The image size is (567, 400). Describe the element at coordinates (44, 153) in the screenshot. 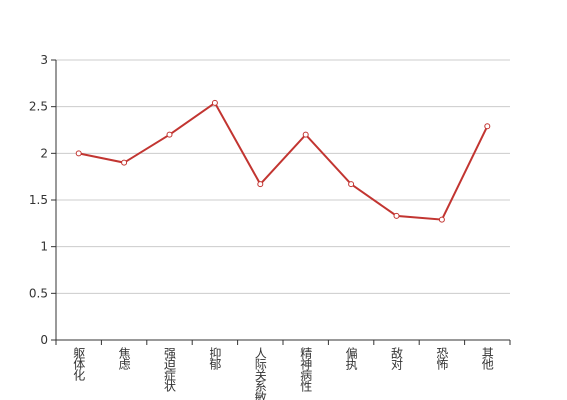

I see `y-tick-label: 2` at that location.